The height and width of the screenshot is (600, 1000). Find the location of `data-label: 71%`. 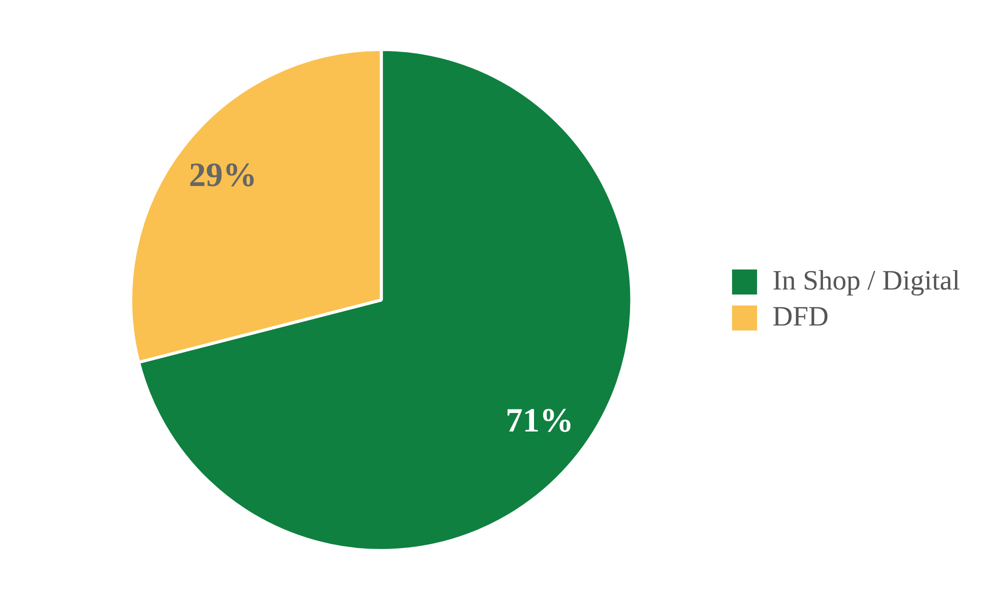

data-label: 71% is located at coordinates (540, 421).